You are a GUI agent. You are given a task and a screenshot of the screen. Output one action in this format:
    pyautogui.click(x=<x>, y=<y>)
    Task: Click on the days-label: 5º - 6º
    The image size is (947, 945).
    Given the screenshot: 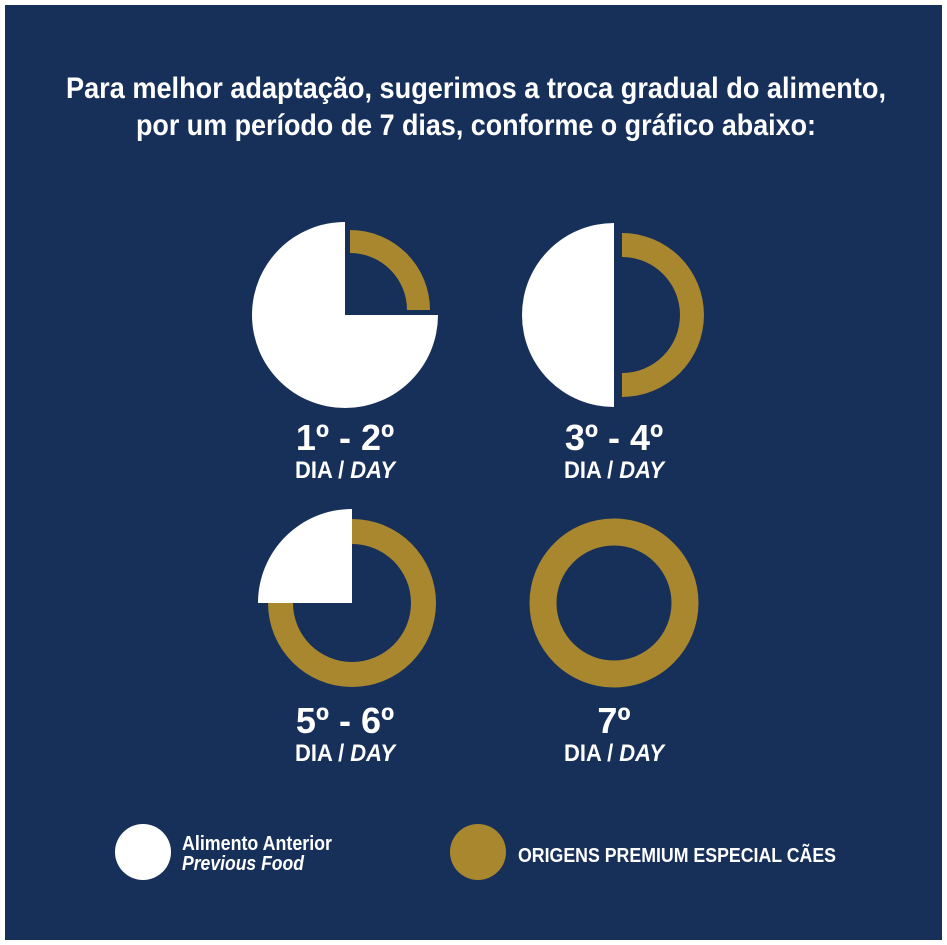 What is the action you would take?
    pyautogui.click(x=345, y=720)
    